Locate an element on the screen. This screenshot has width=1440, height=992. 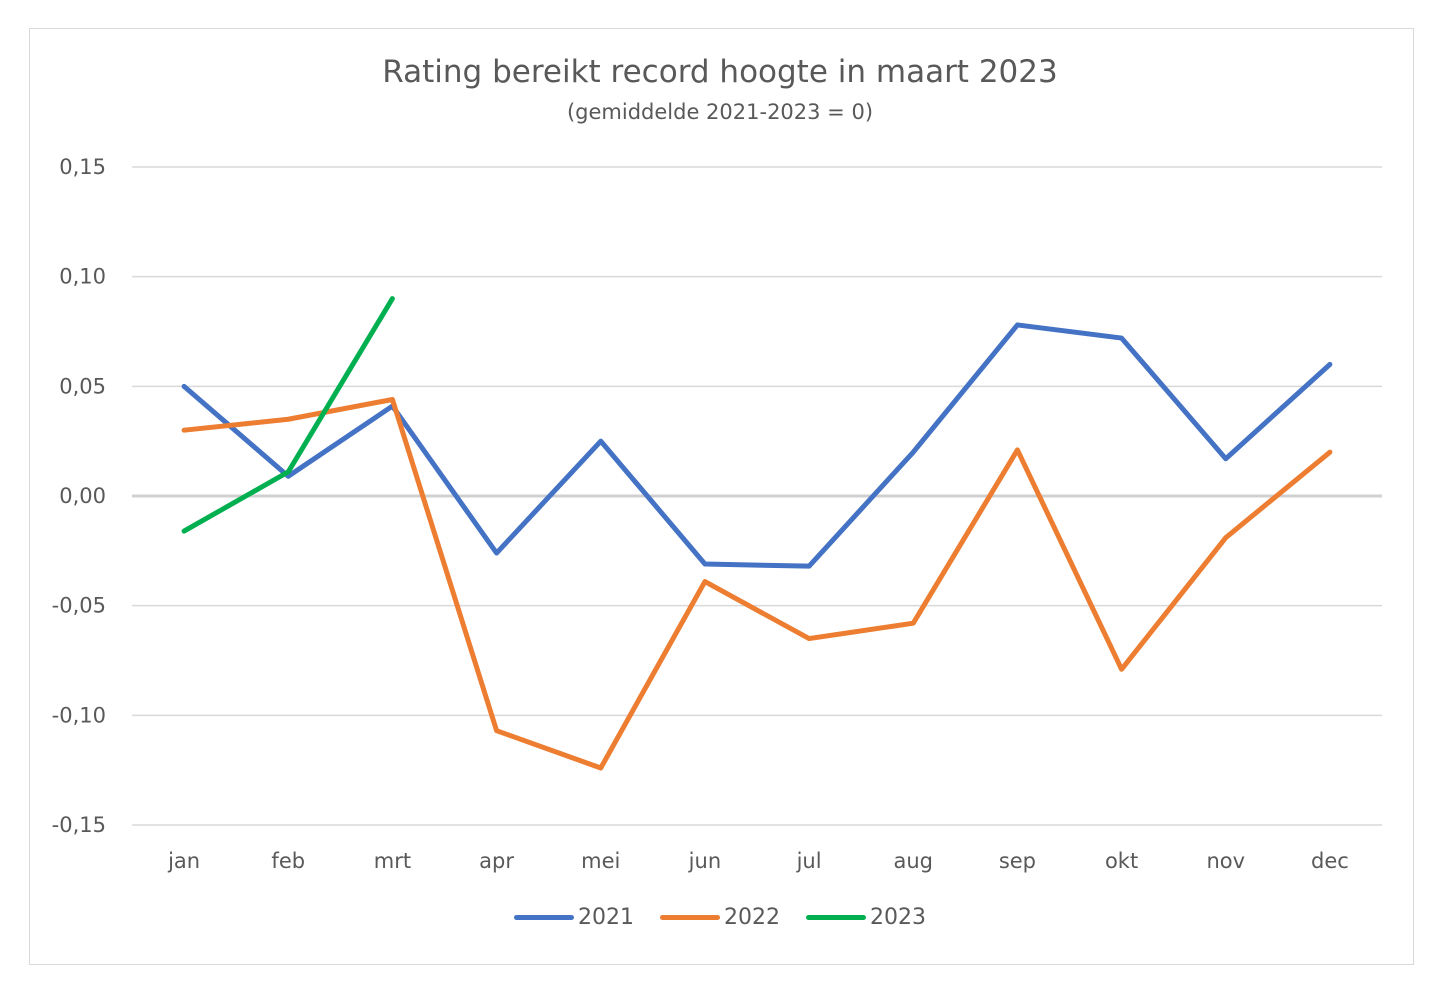
x-tick-label: dec is located at coordinates (1330, 861).